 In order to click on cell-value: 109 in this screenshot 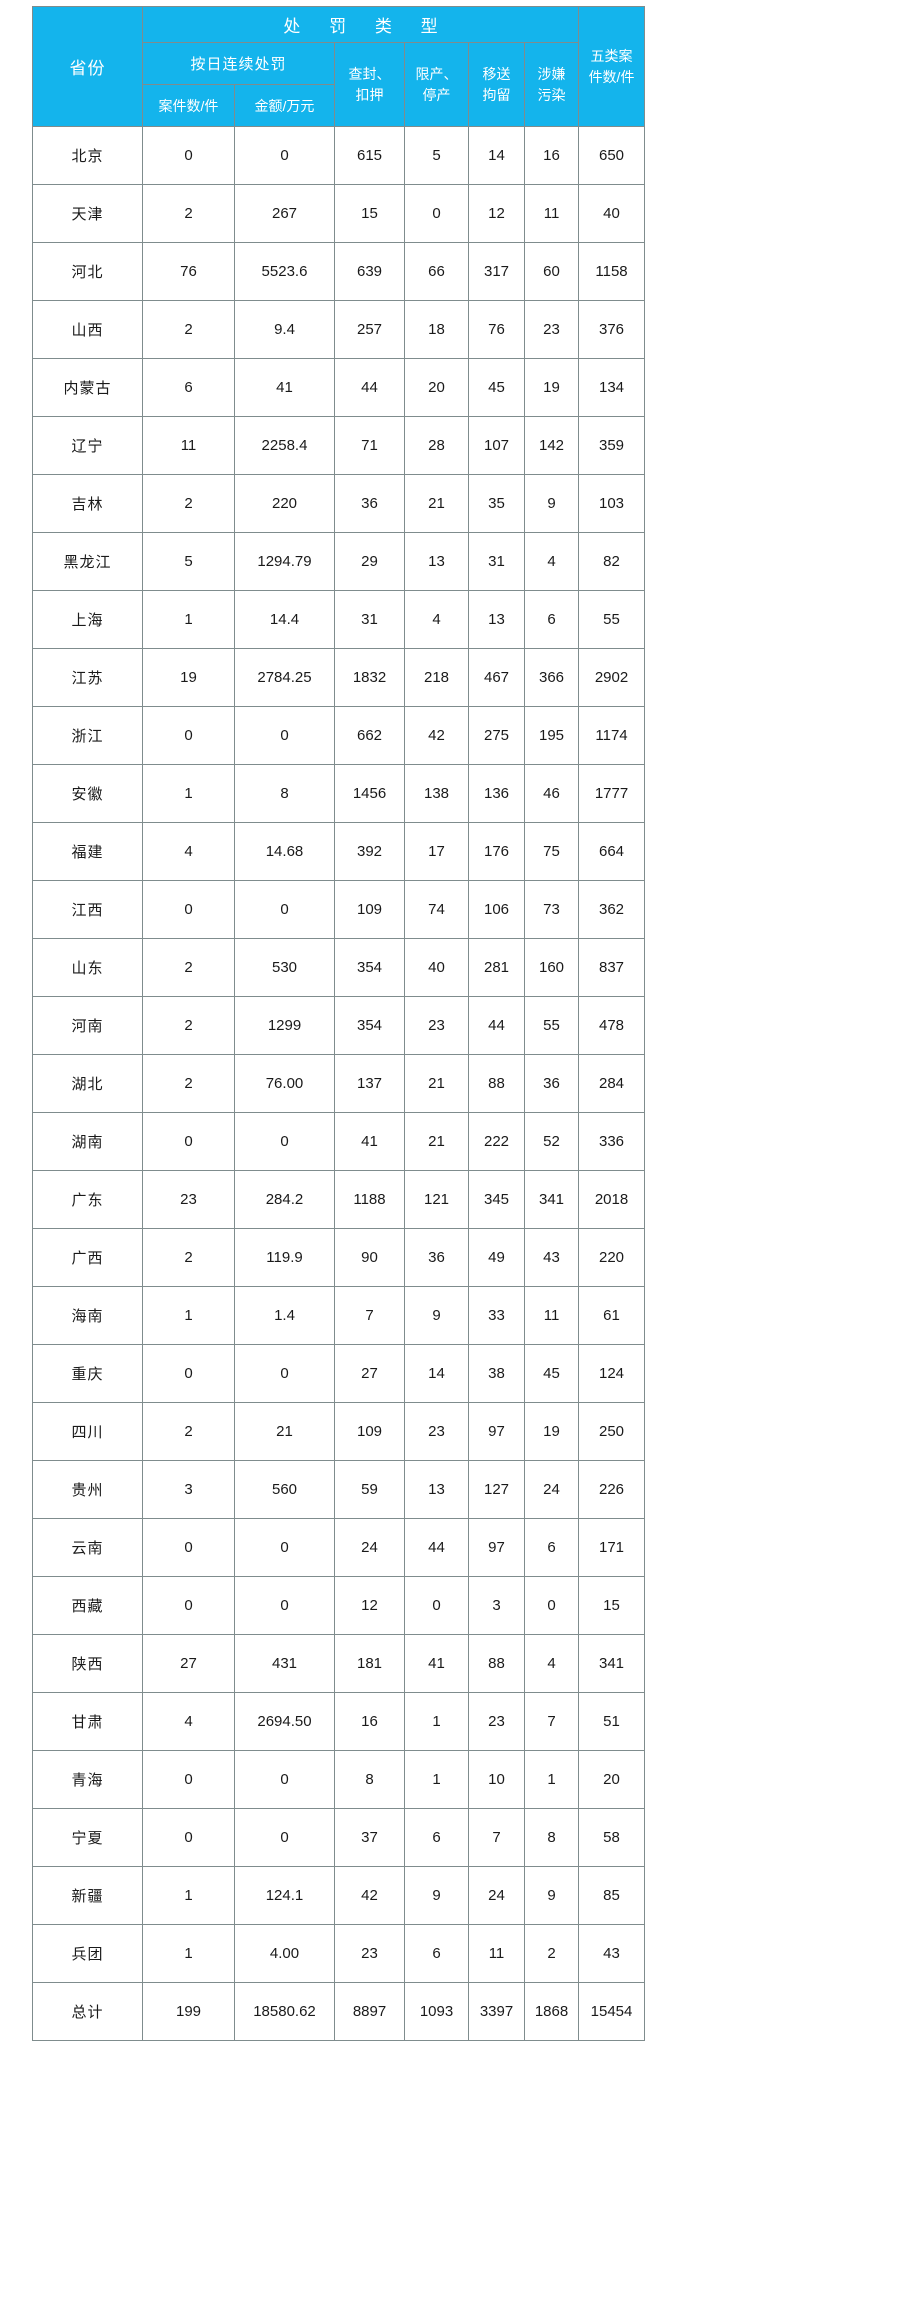, I will do `click(369, 909)`.